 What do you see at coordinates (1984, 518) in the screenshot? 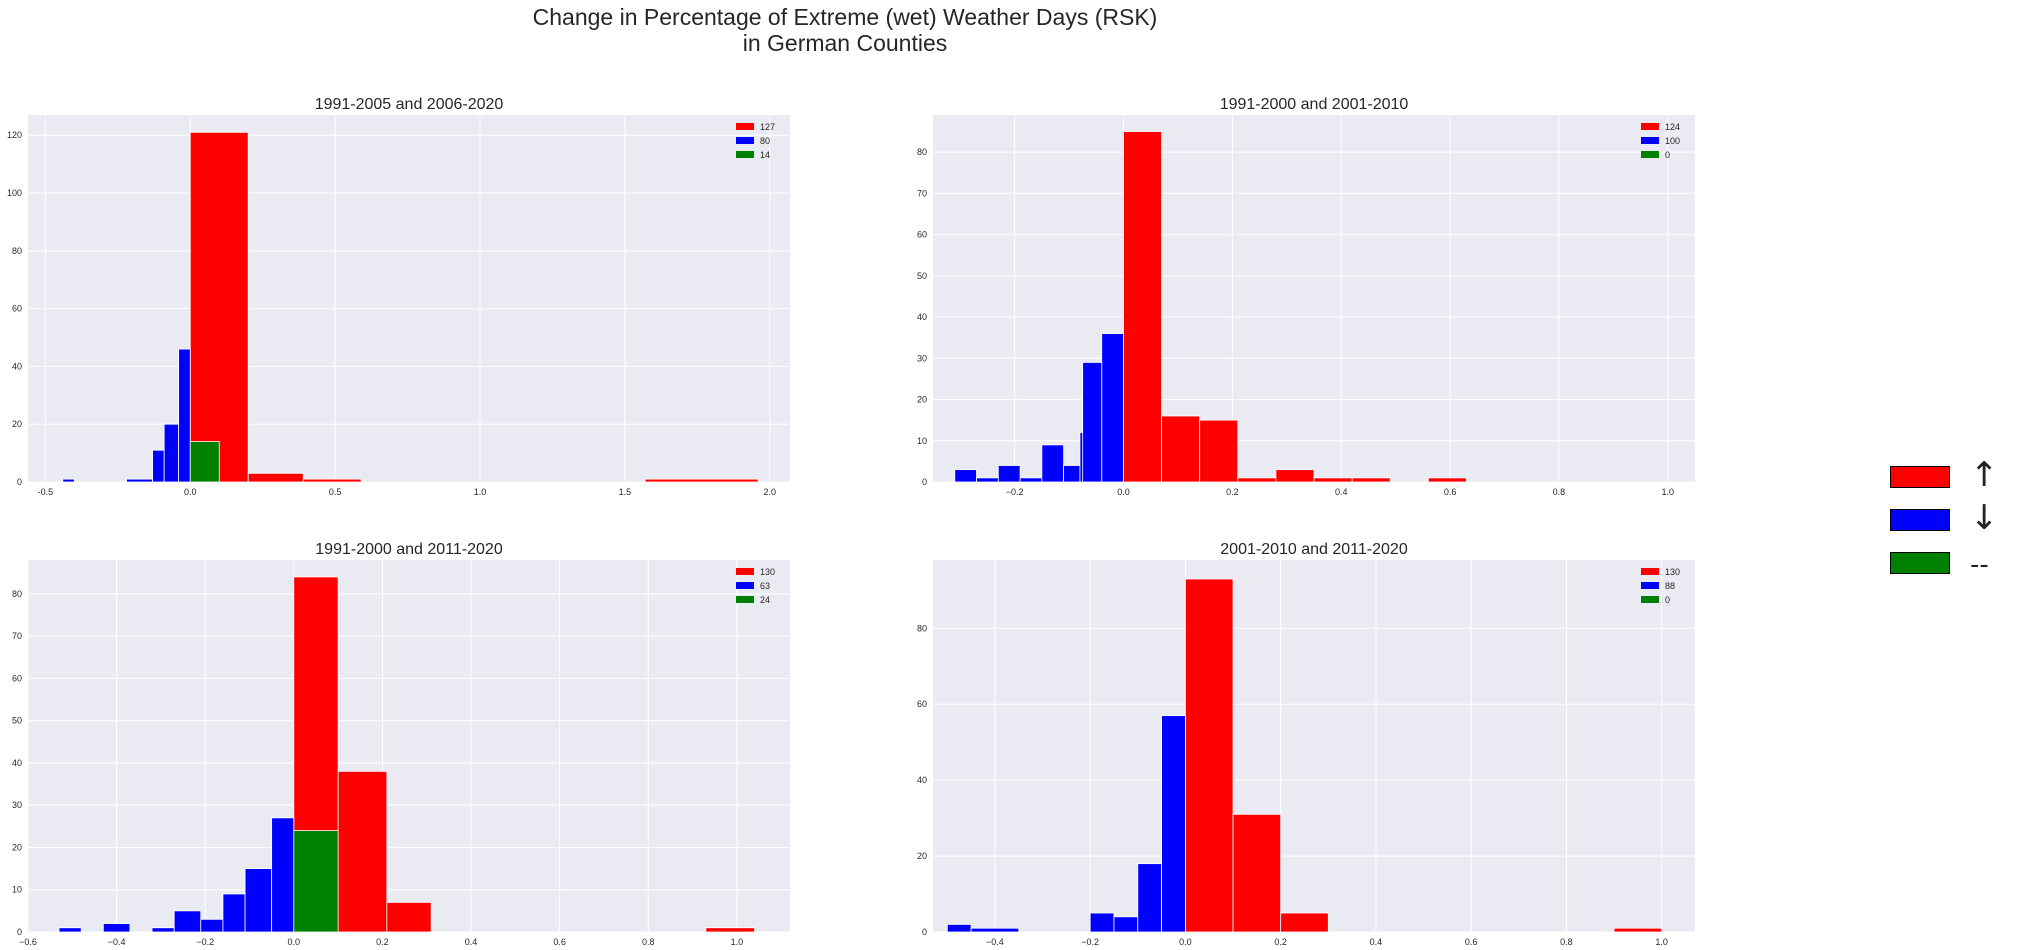
I see `arrow-down-icon: ↓` at bounding box center [1984, 518].